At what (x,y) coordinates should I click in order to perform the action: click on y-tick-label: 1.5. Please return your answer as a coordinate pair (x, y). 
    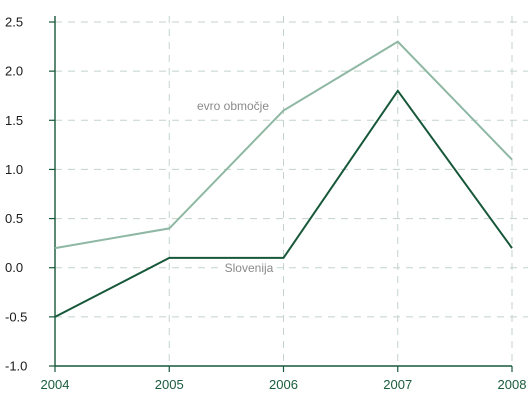
    Looking at the image, I should click on (14, 120).